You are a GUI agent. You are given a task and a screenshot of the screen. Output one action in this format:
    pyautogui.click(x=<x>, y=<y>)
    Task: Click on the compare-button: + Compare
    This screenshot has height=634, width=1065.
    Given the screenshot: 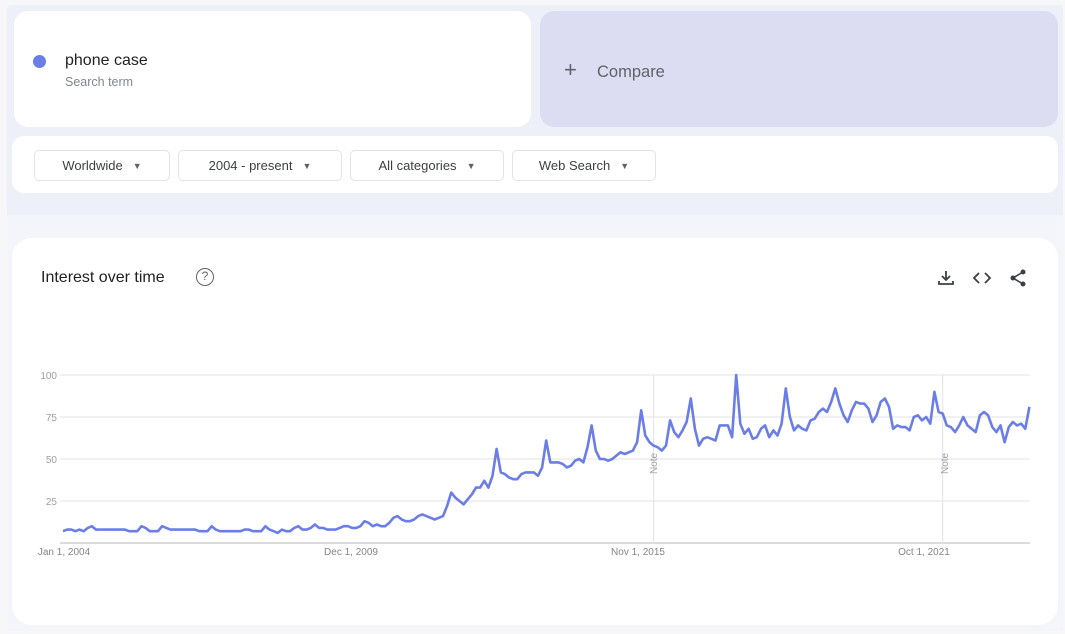 What is the action you would take?
    pyautogui.click(x=799, y=69)
    